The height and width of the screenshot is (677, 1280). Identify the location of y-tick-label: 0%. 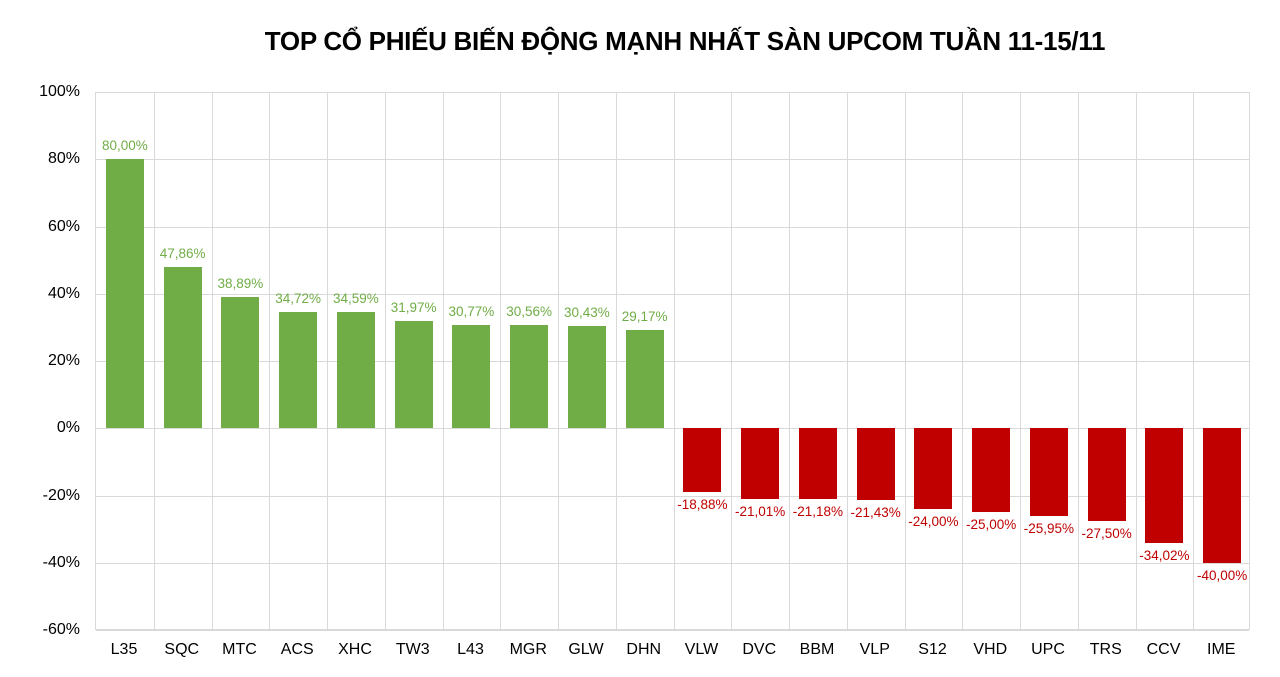
(68, 428).